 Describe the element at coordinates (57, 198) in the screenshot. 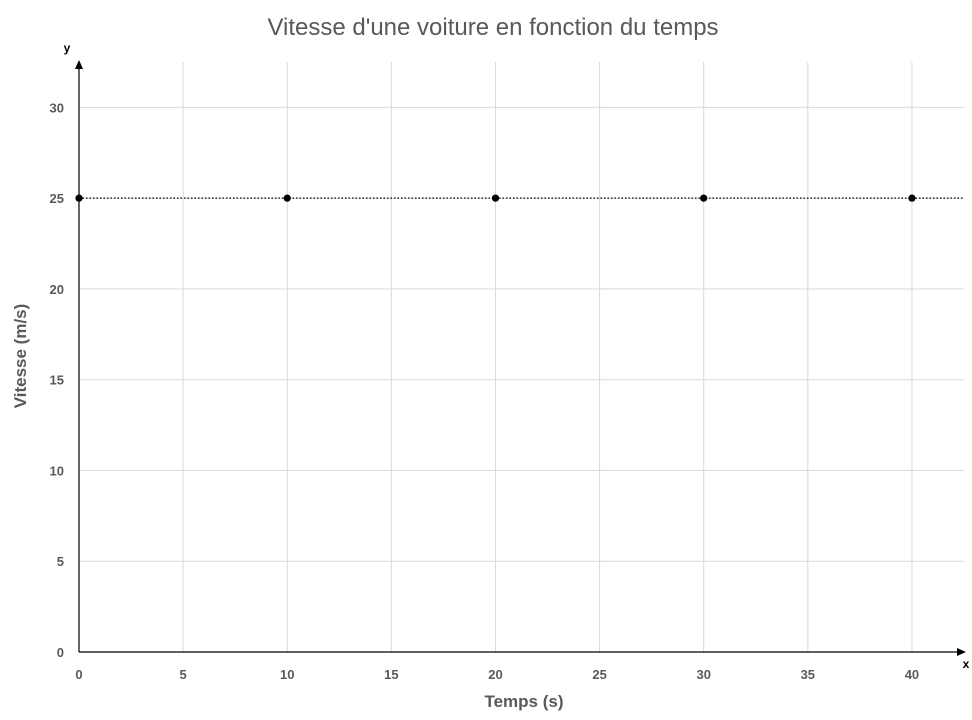

I see `y-tick-label: 25` at that location.